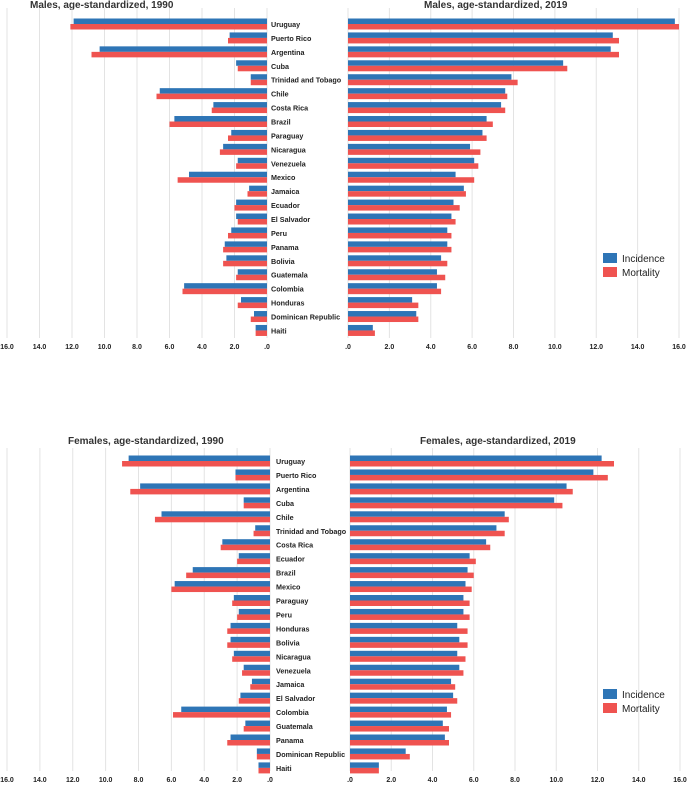 The image size is (689, 787). I want to click on x-tick-label: 2.0, so click(237, 780).